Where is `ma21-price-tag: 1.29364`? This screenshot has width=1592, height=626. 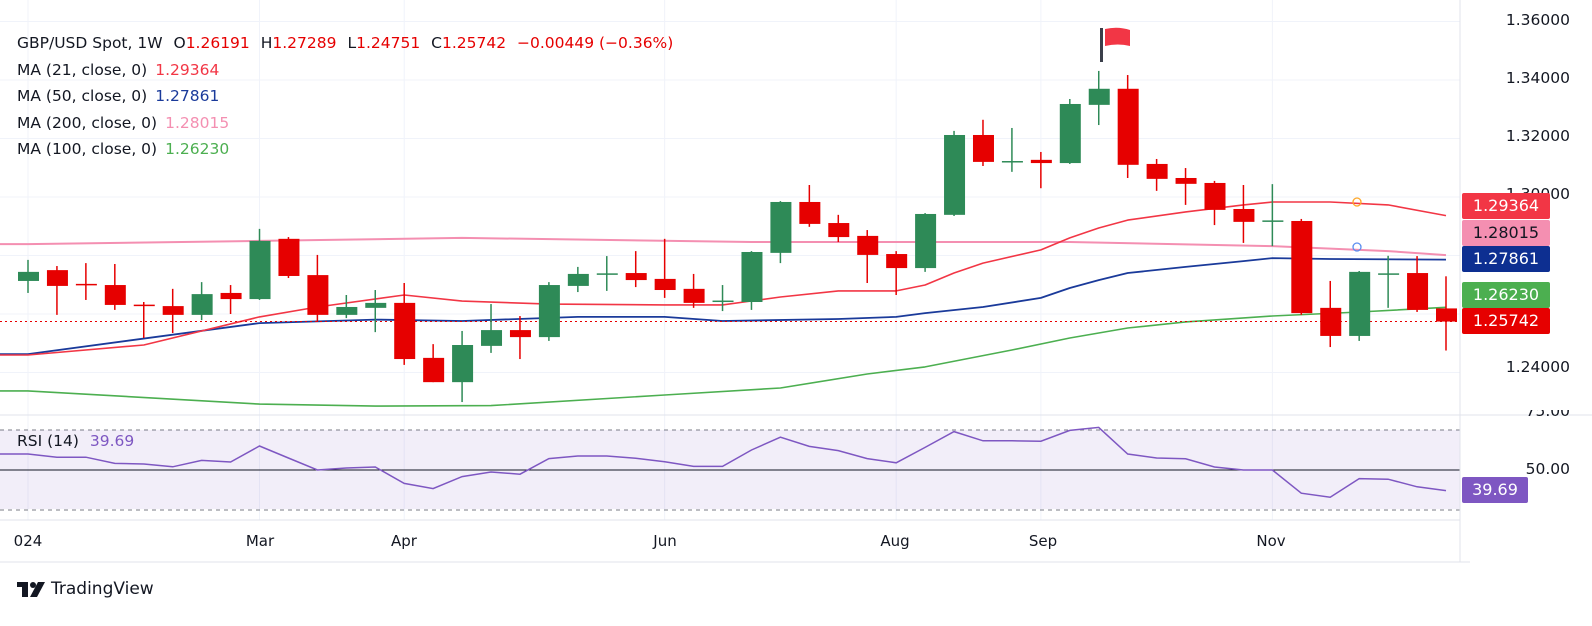
ma21-price-tag: 1.29364 is located at coordinates (1506, 206).